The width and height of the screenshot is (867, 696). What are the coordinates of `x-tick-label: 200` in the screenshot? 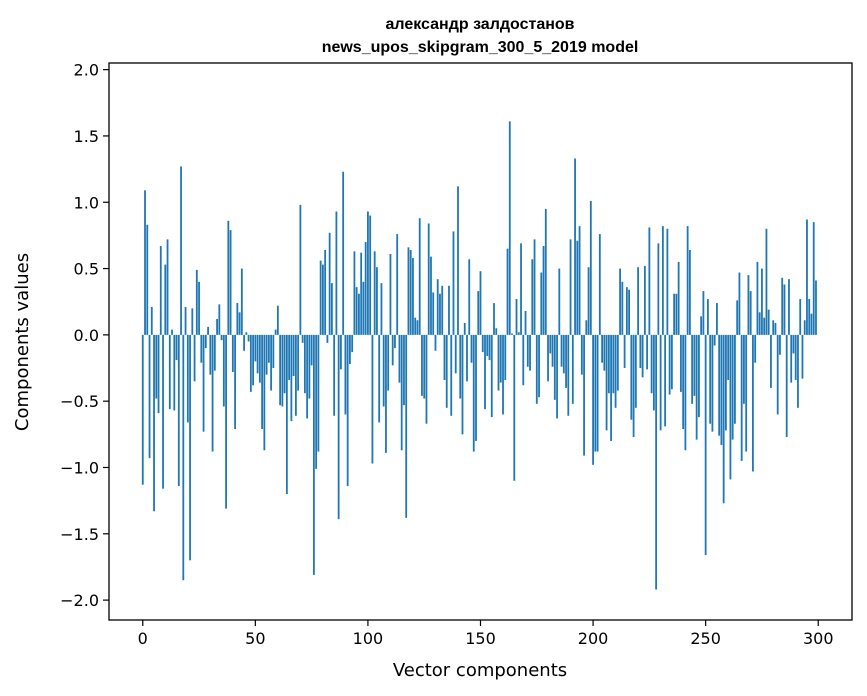 It's located at (593, 638).